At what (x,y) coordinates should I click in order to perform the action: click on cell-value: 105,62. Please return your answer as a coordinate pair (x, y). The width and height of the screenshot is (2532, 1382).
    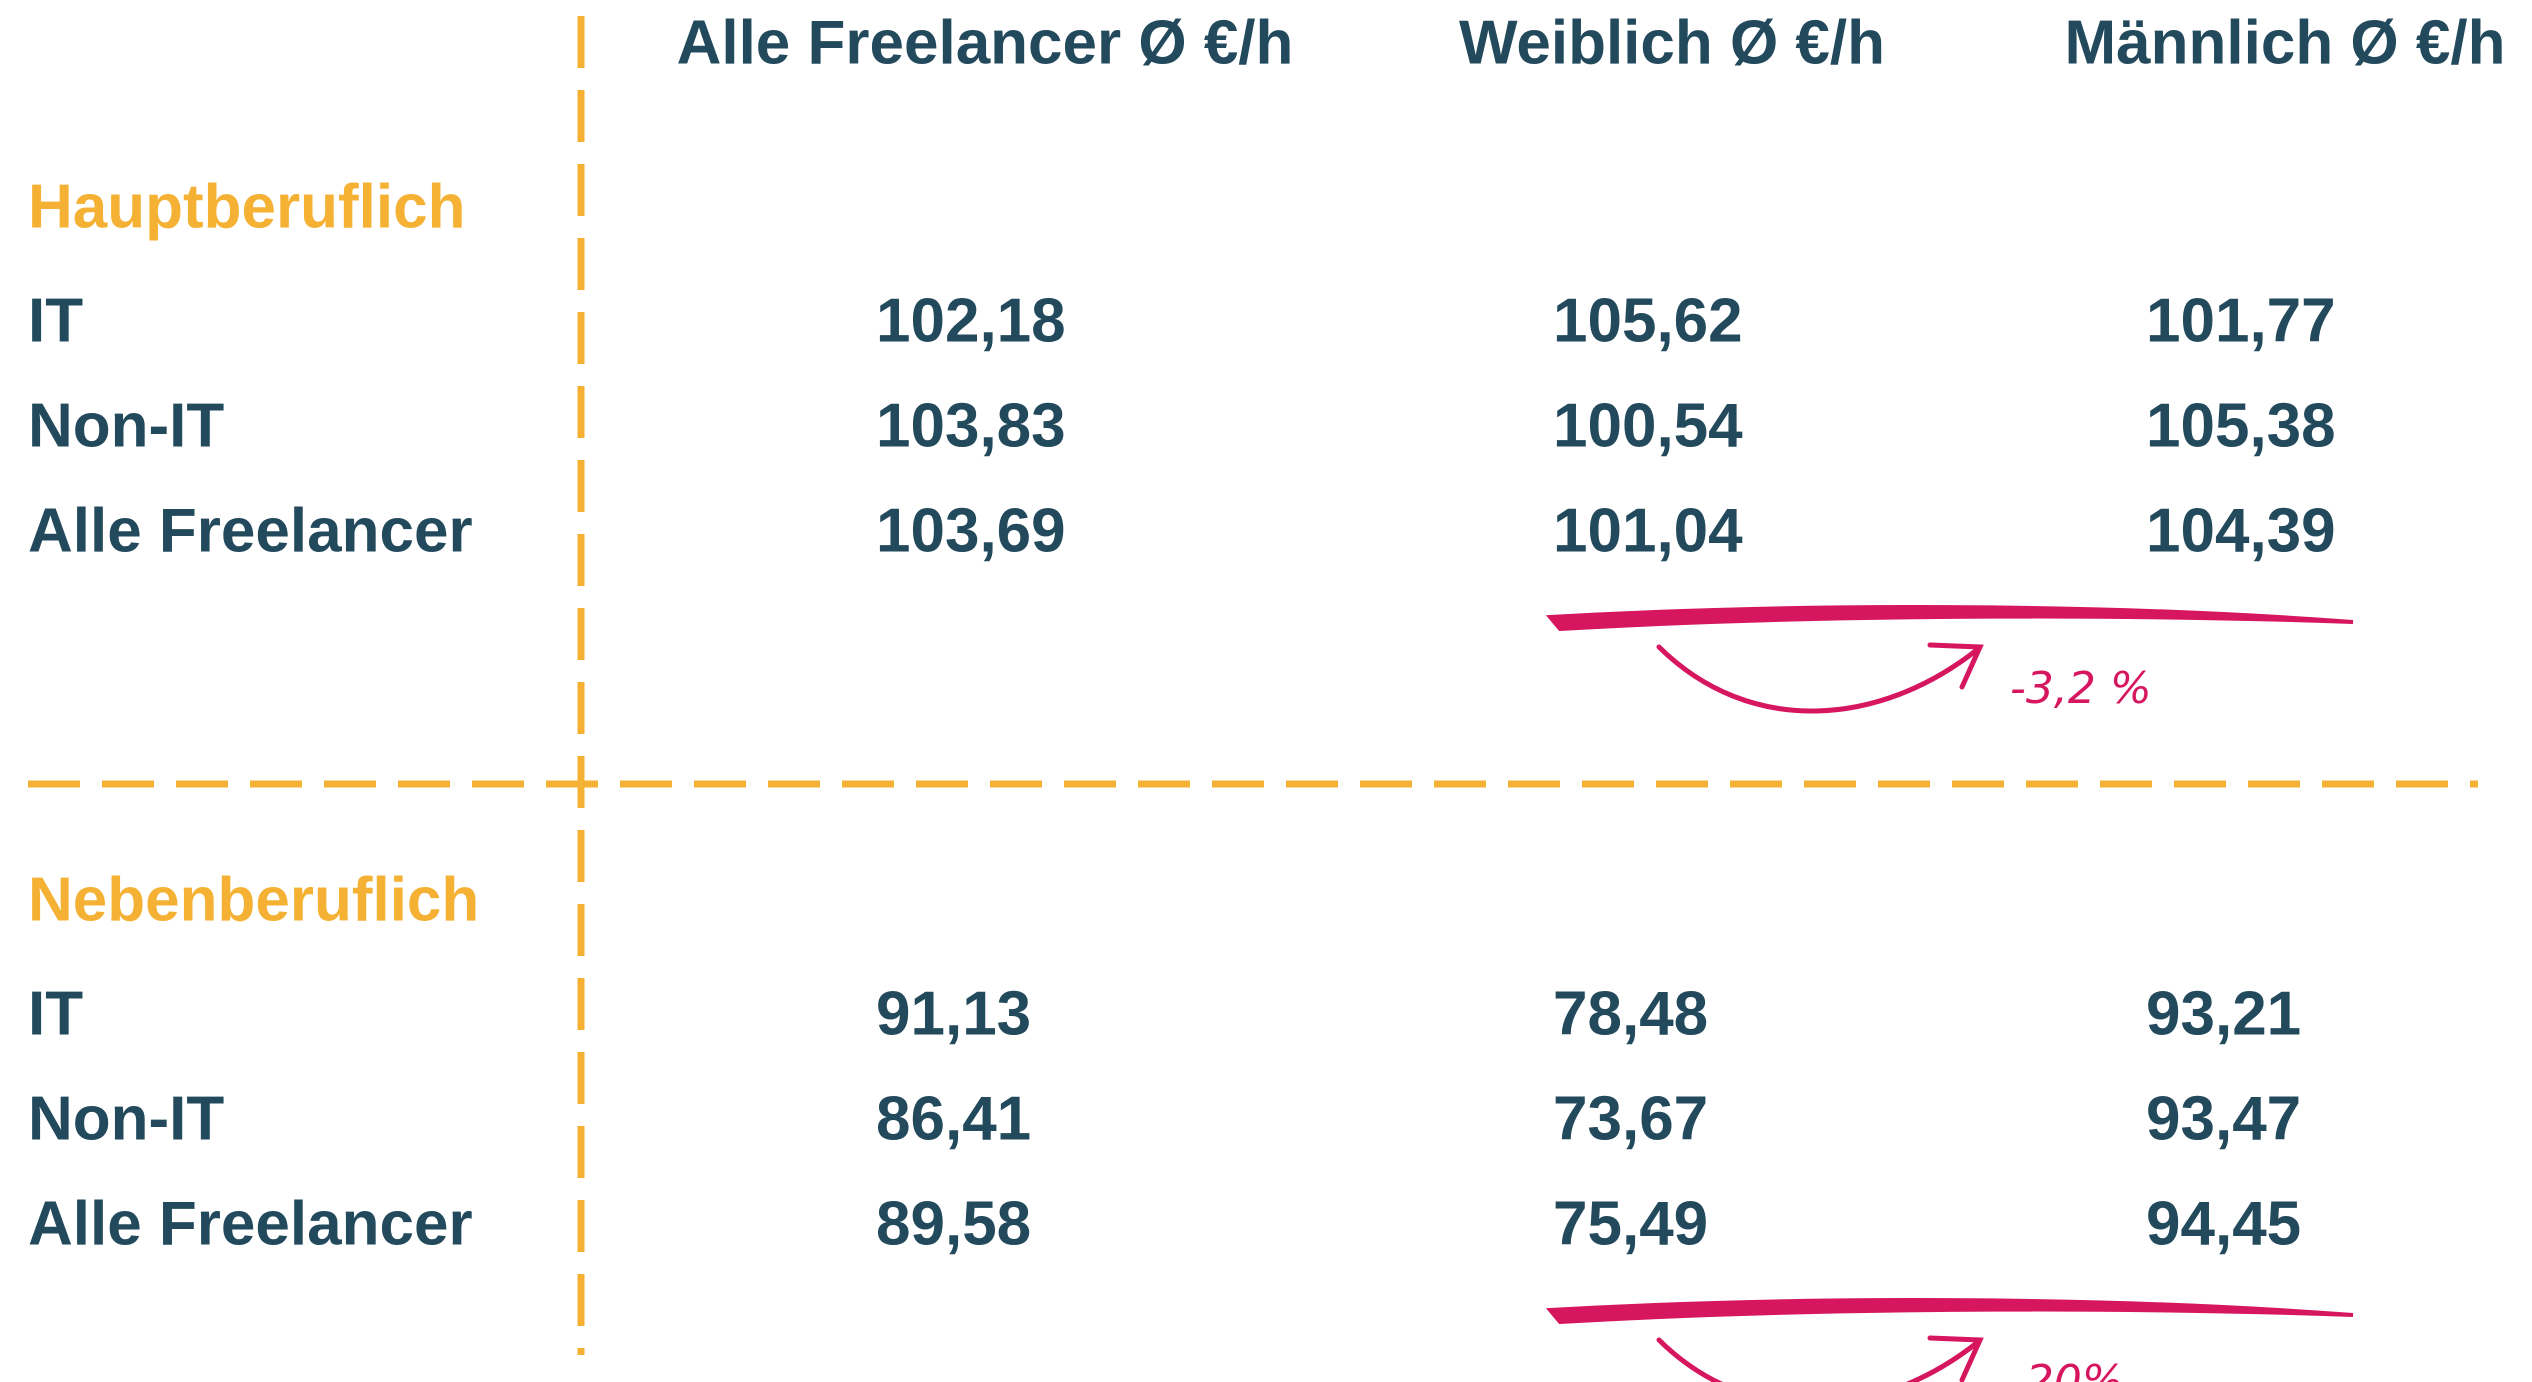
    Looking at the image, I should click on (1648, 320).